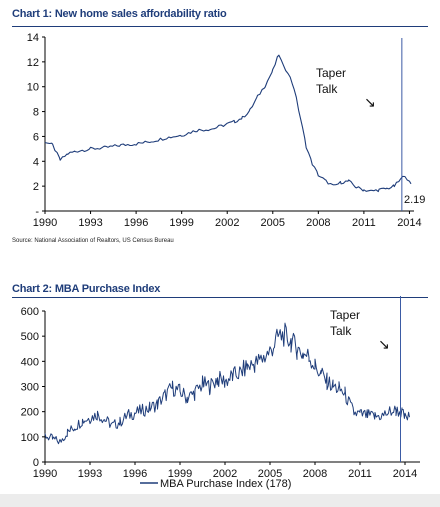 Image resolution: width=440 pixels, height=507 pixels. I want to click on chart1-title-rule, so click(220, 26).